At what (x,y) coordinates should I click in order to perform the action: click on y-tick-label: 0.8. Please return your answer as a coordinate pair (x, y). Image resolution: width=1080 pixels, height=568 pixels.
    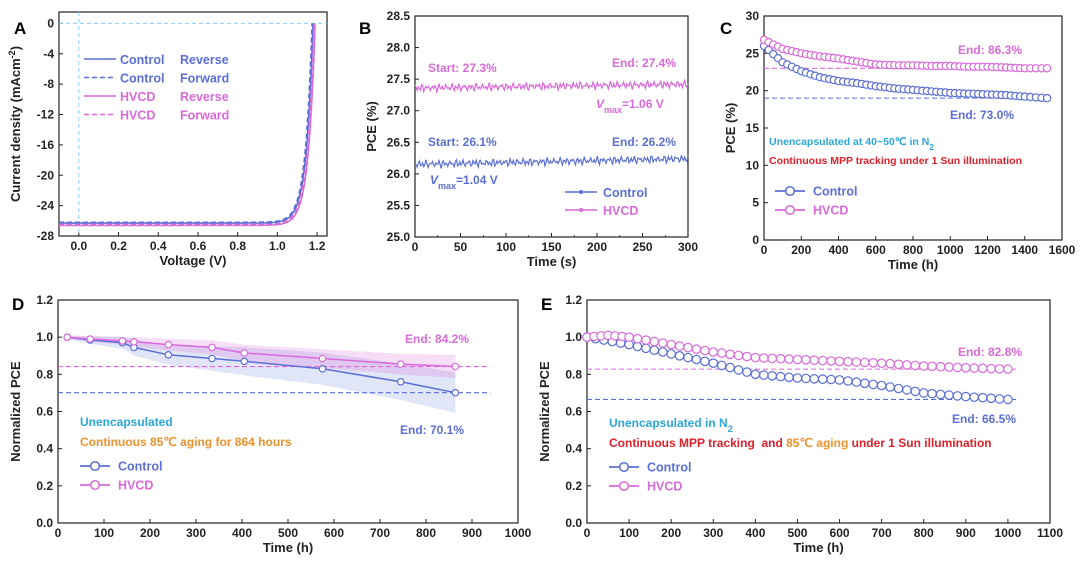
    Looking at the image, I should click on (44, 374).